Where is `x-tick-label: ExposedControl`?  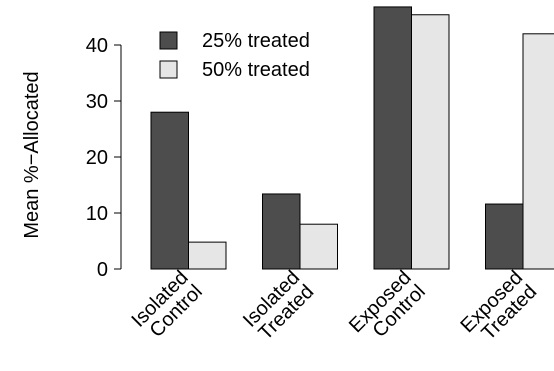 x-tick-label: ExposedControl is located at coordinates (387, 309).